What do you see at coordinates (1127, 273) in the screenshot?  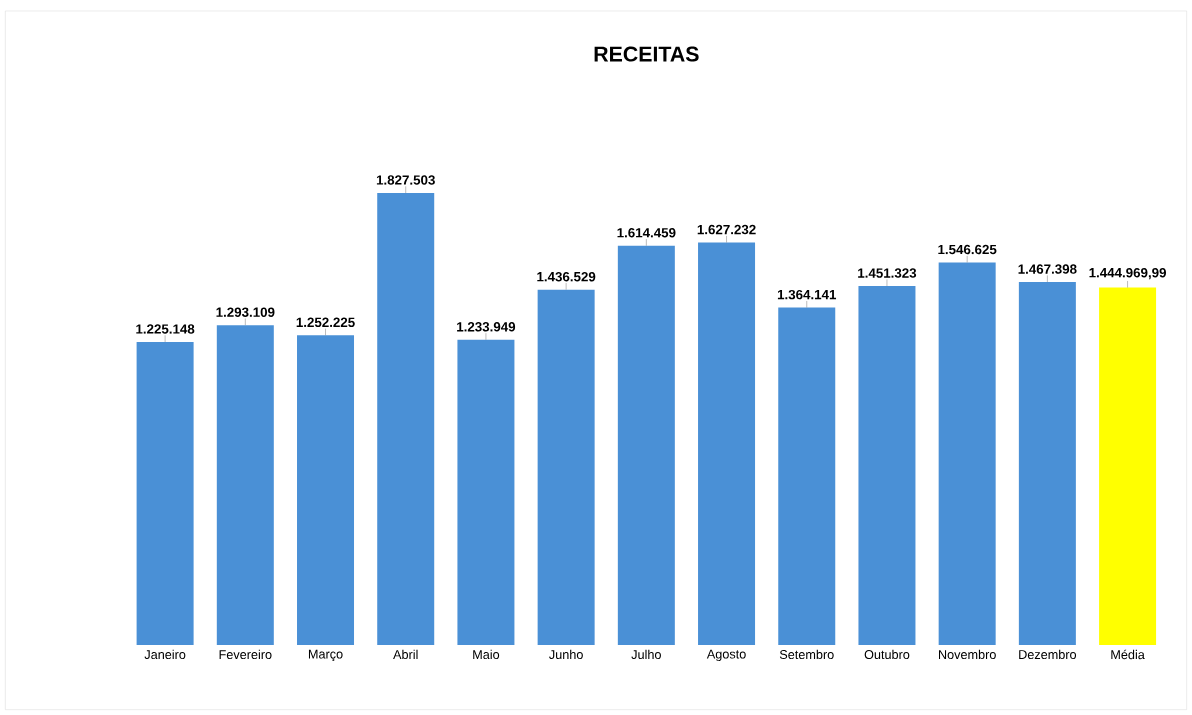 I see `data-label: 1.444.969,99` at bounding box center [1127, 273].